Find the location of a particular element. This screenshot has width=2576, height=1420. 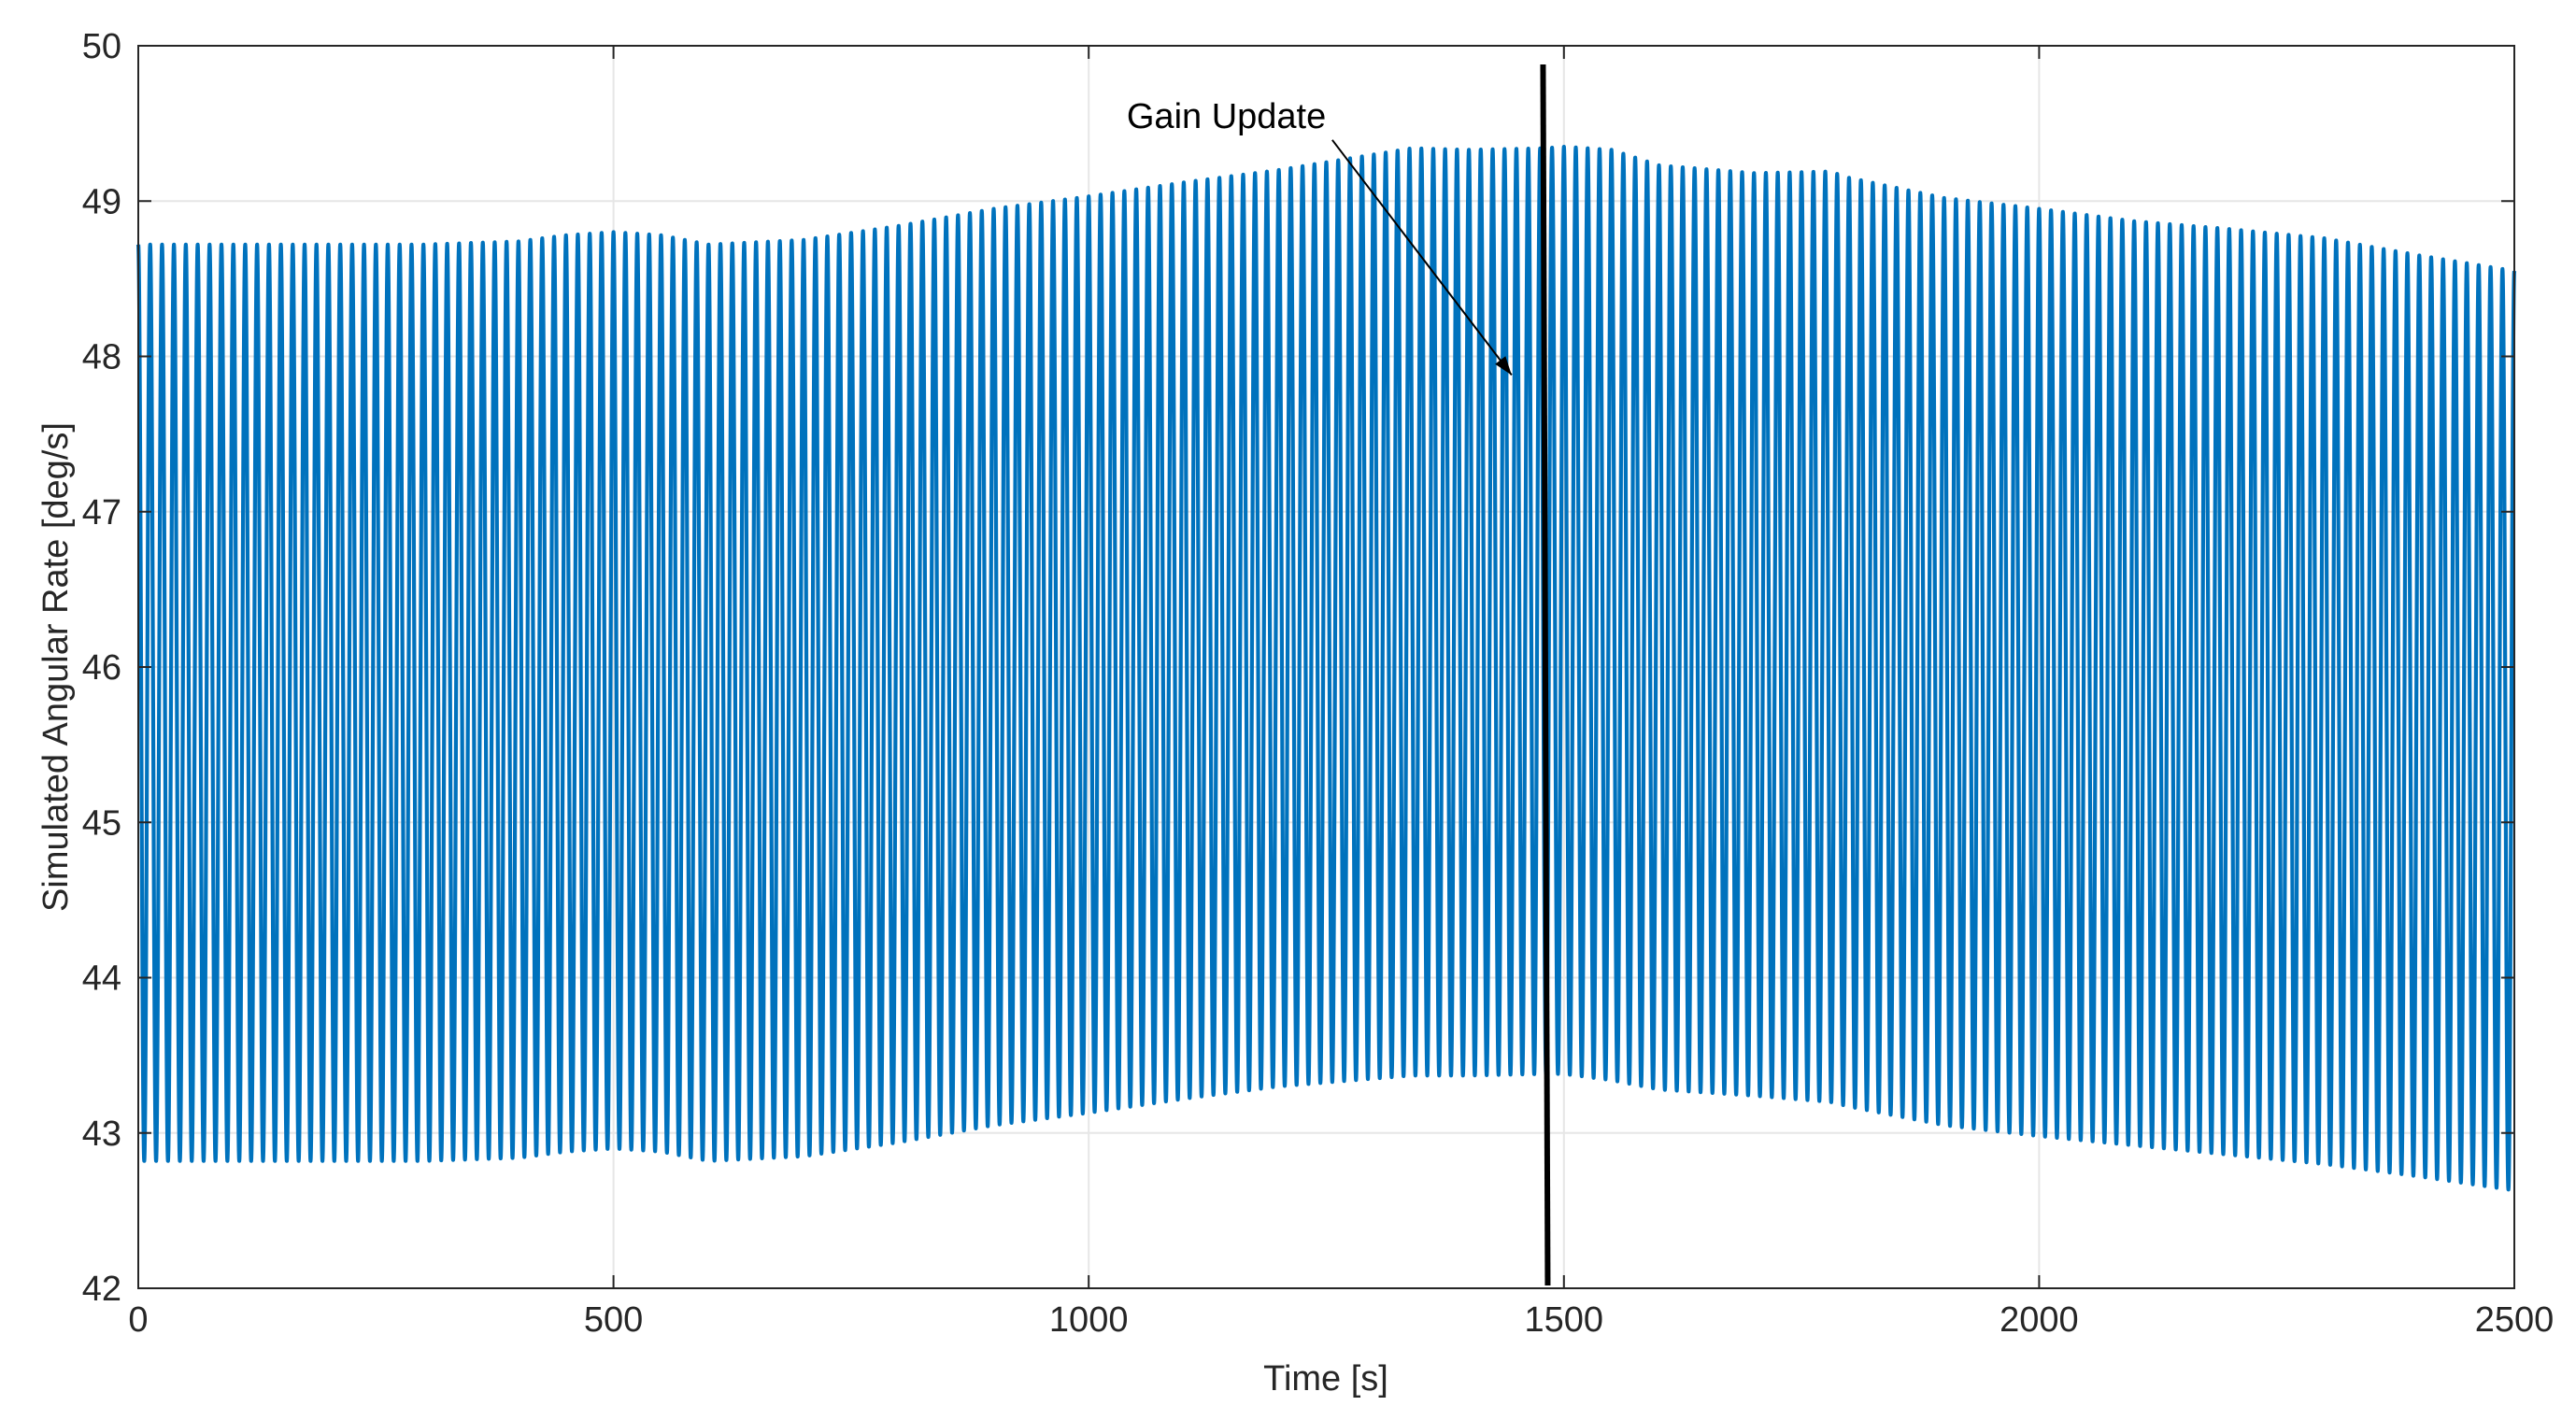

x-tick-label-0: 0 is located at coordinates (138, 1320).